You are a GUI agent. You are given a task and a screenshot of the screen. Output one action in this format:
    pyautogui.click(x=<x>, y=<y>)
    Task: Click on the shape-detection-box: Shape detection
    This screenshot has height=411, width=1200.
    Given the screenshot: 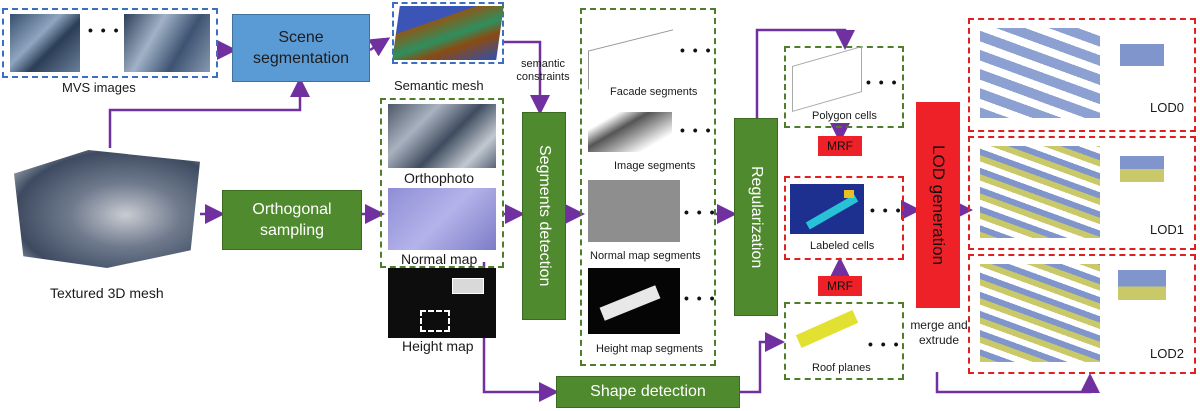 What is the action you would take?
    pyautogui.click(x=648, y=392)
    